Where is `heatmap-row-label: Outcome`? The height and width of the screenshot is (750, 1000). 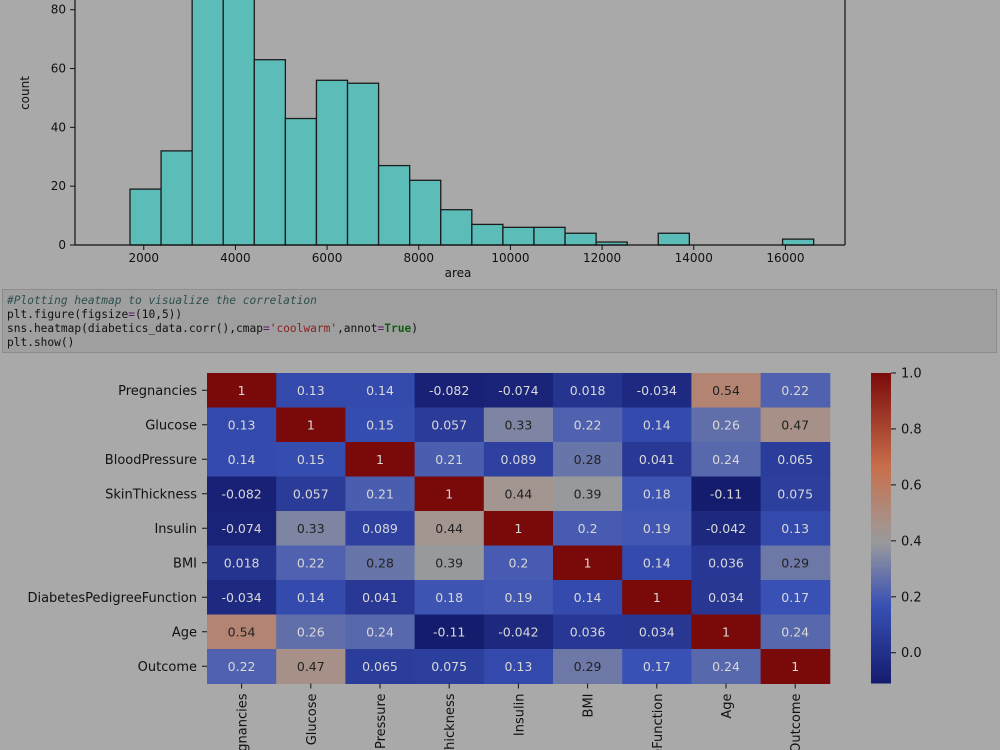
heatmap-row-label: Outcome is located at coordinates (167, 667).